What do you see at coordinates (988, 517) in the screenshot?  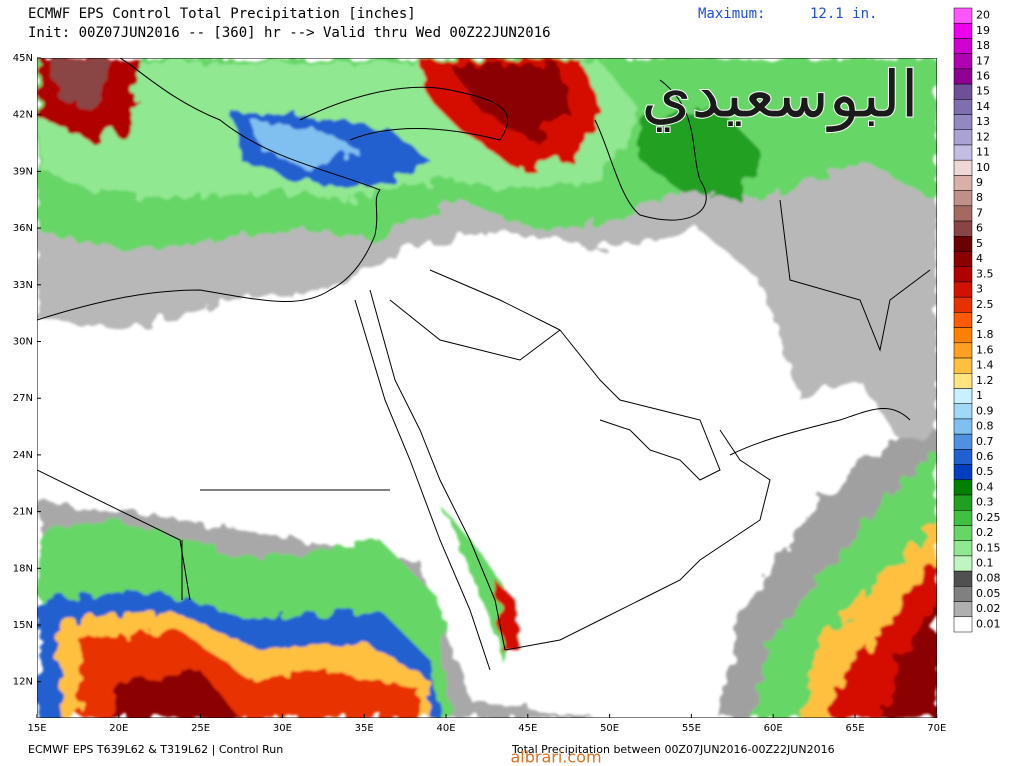 I see `colorbar-label: 0.25` at bounding box center [988, 517].